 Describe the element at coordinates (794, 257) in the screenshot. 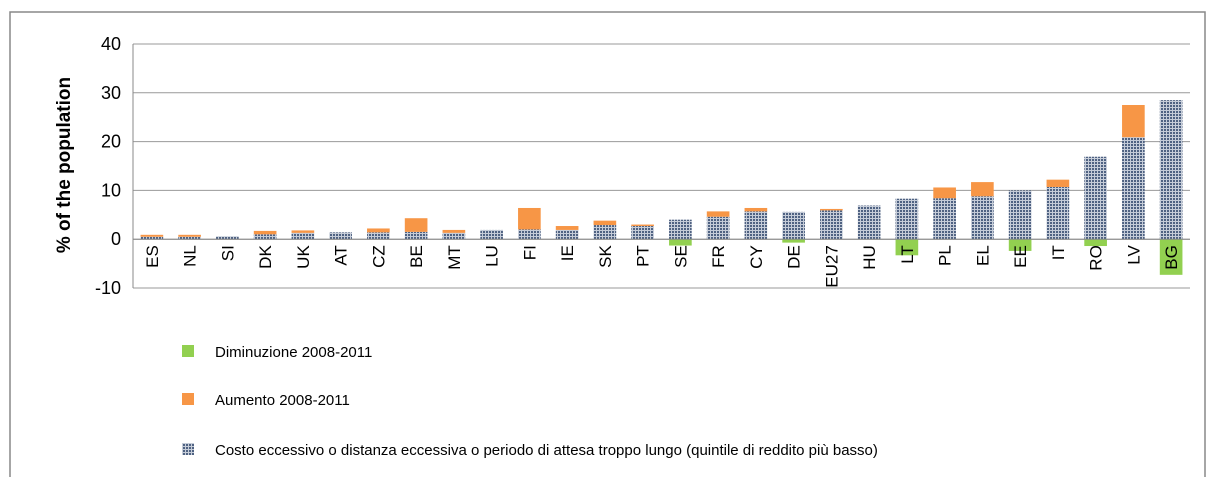

I see `x-tick-label: DE` at that location.